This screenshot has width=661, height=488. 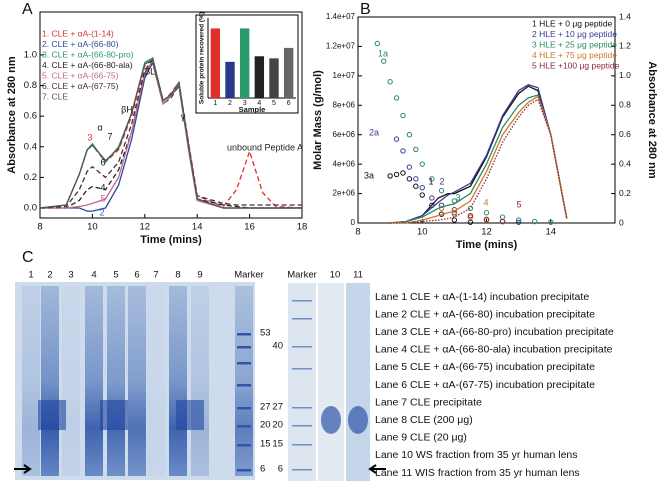 I want to click on arrow-right, so click(x=377, y=469).